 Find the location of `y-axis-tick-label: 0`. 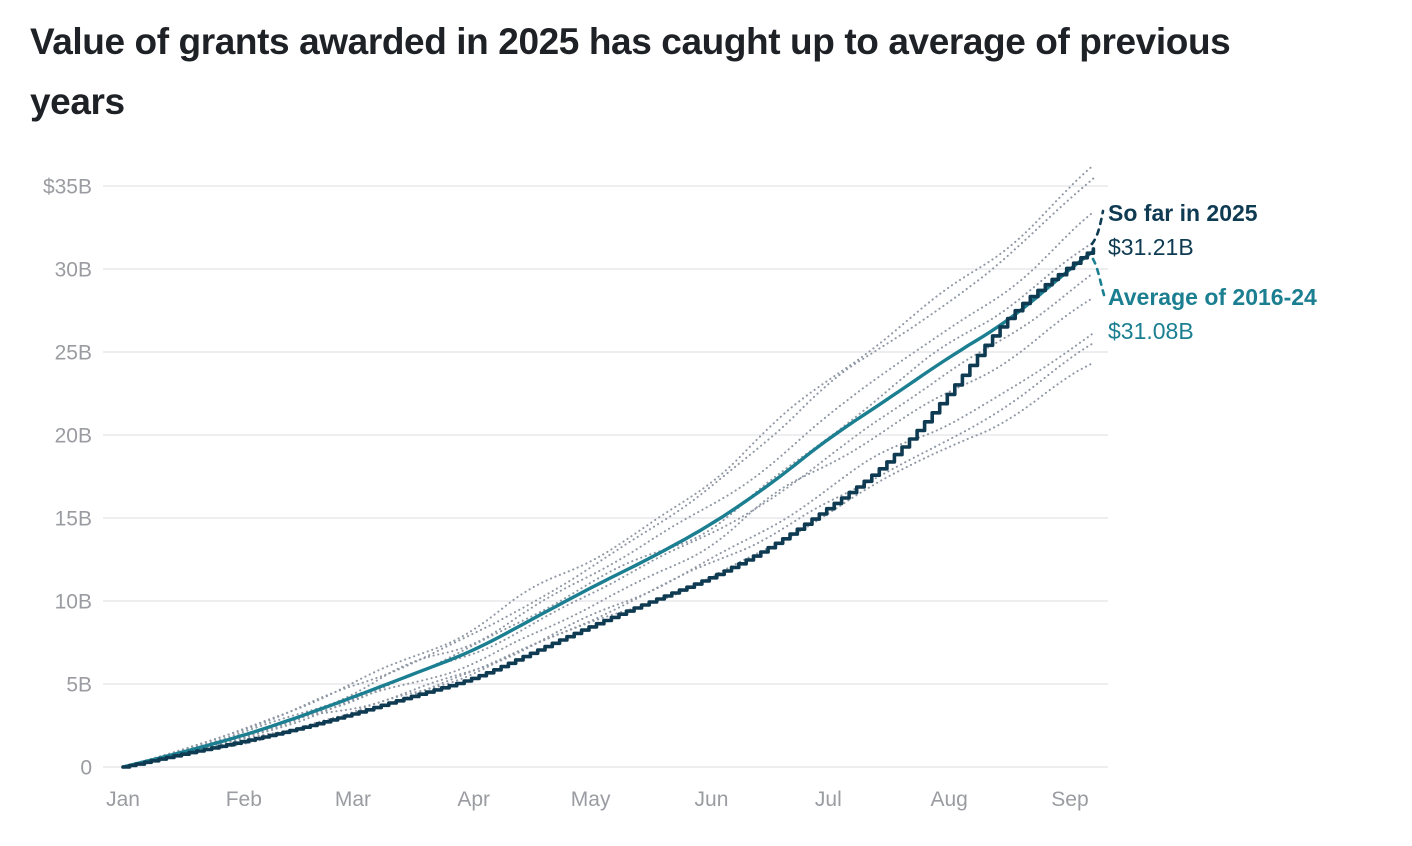

y-axis-tick-label: 0 is located at coordinates (86, 768).